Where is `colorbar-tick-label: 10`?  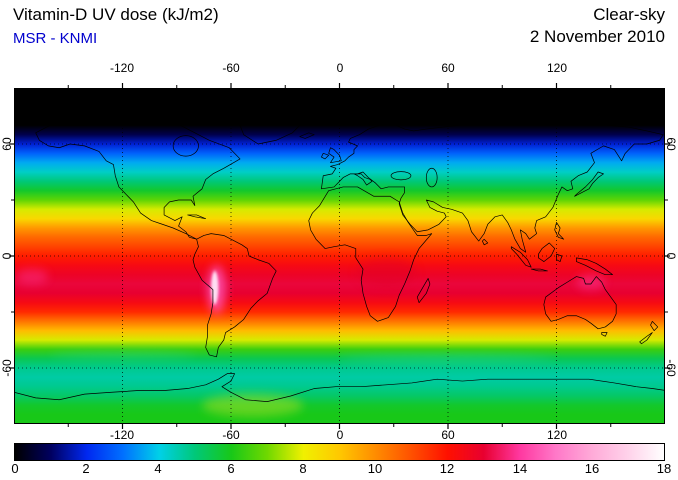
colorbar-tick-label: 10 is located at coordinates (375, 468).